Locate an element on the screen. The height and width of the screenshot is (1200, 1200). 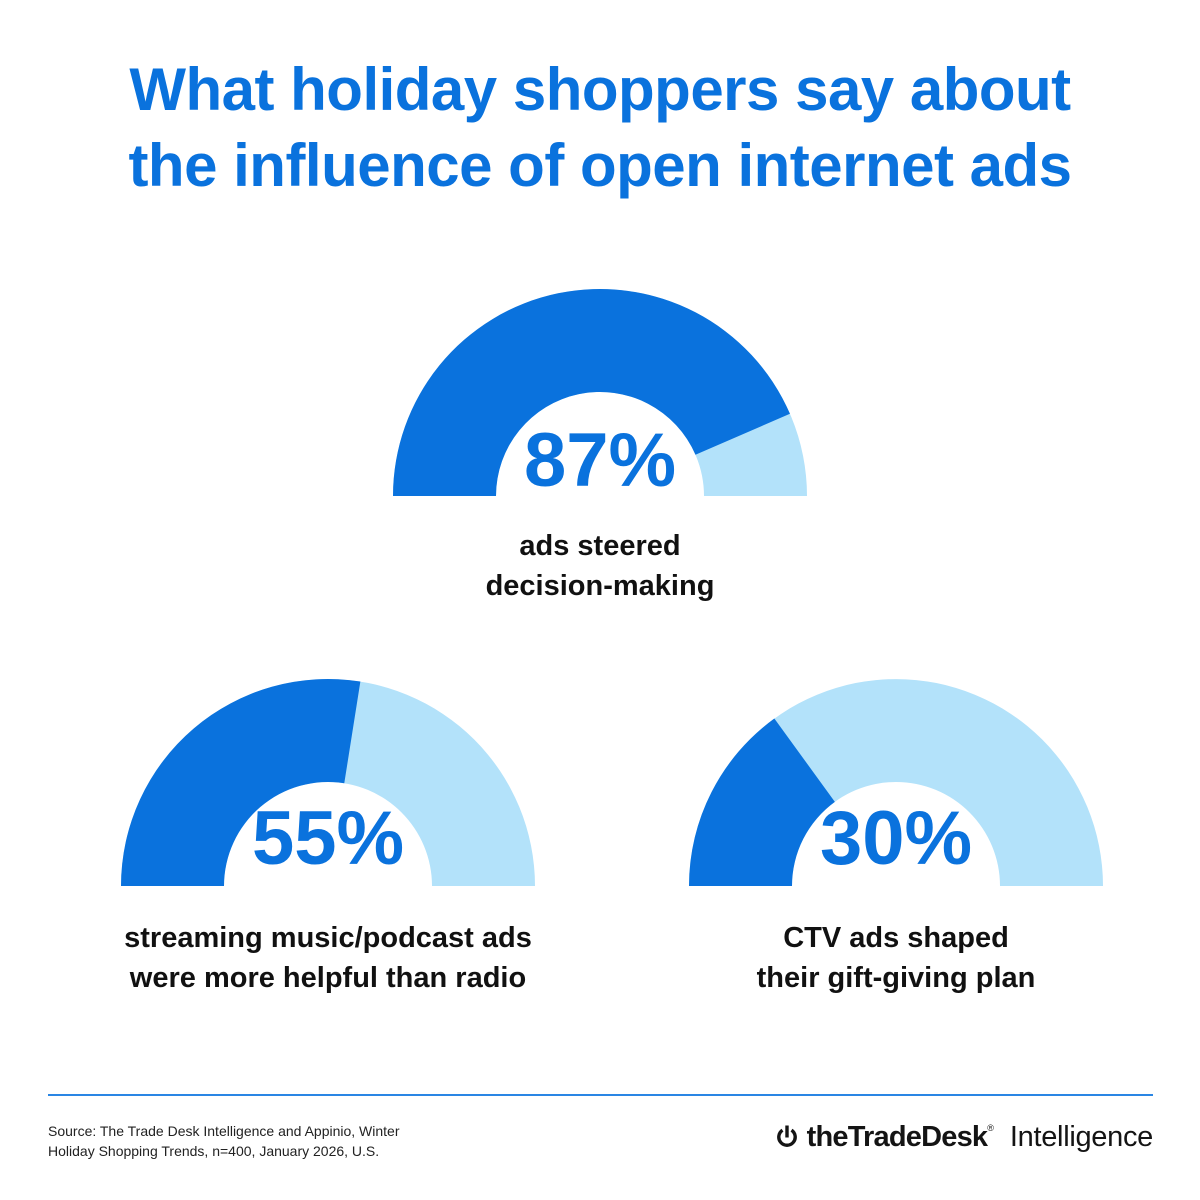
power-icon is located at coordinates (786, 1136).